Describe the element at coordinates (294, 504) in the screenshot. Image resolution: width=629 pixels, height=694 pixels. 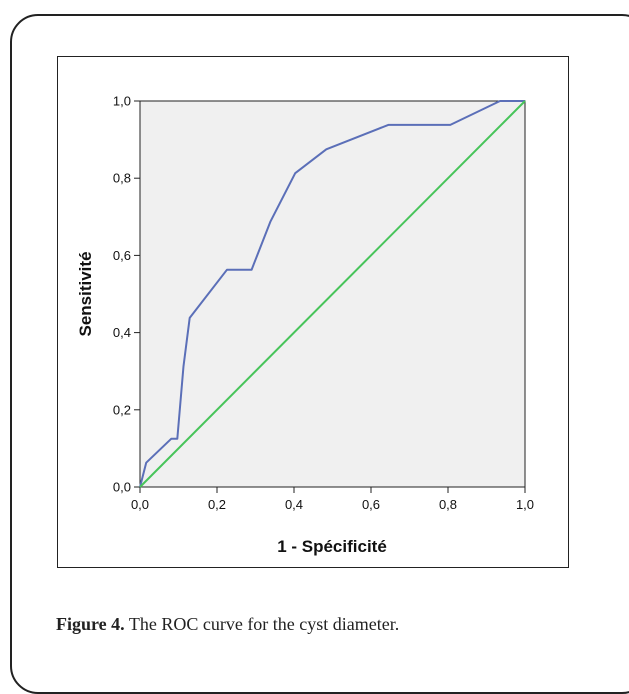
I see `x-tick-label: 0,4` at that location.